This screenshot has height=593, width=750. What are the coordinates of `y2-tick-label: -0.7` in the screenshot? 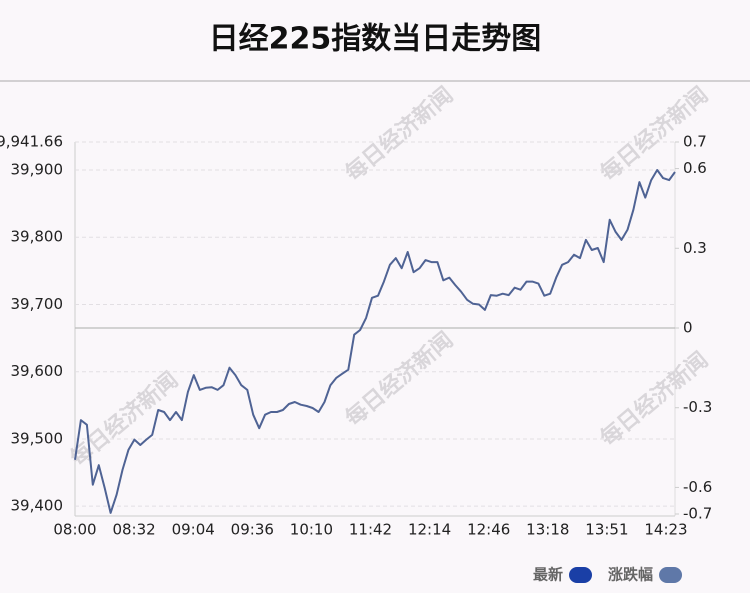 It's located at (697, 514).